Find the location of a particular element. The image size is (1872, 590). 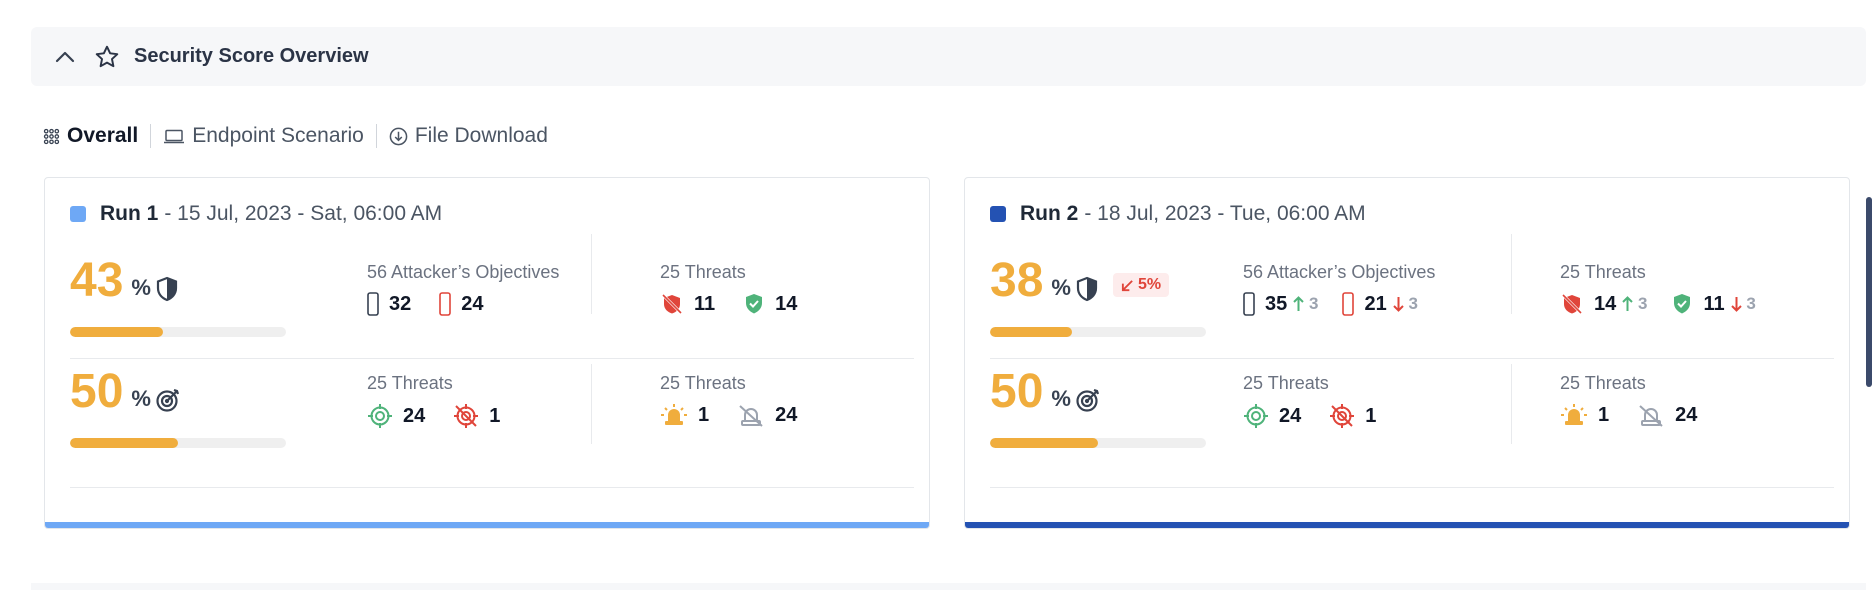

run-title: Run 2 - 18 Jul, 2023 - Tue, 06:00 AM is located at coordinates (1178, 214).